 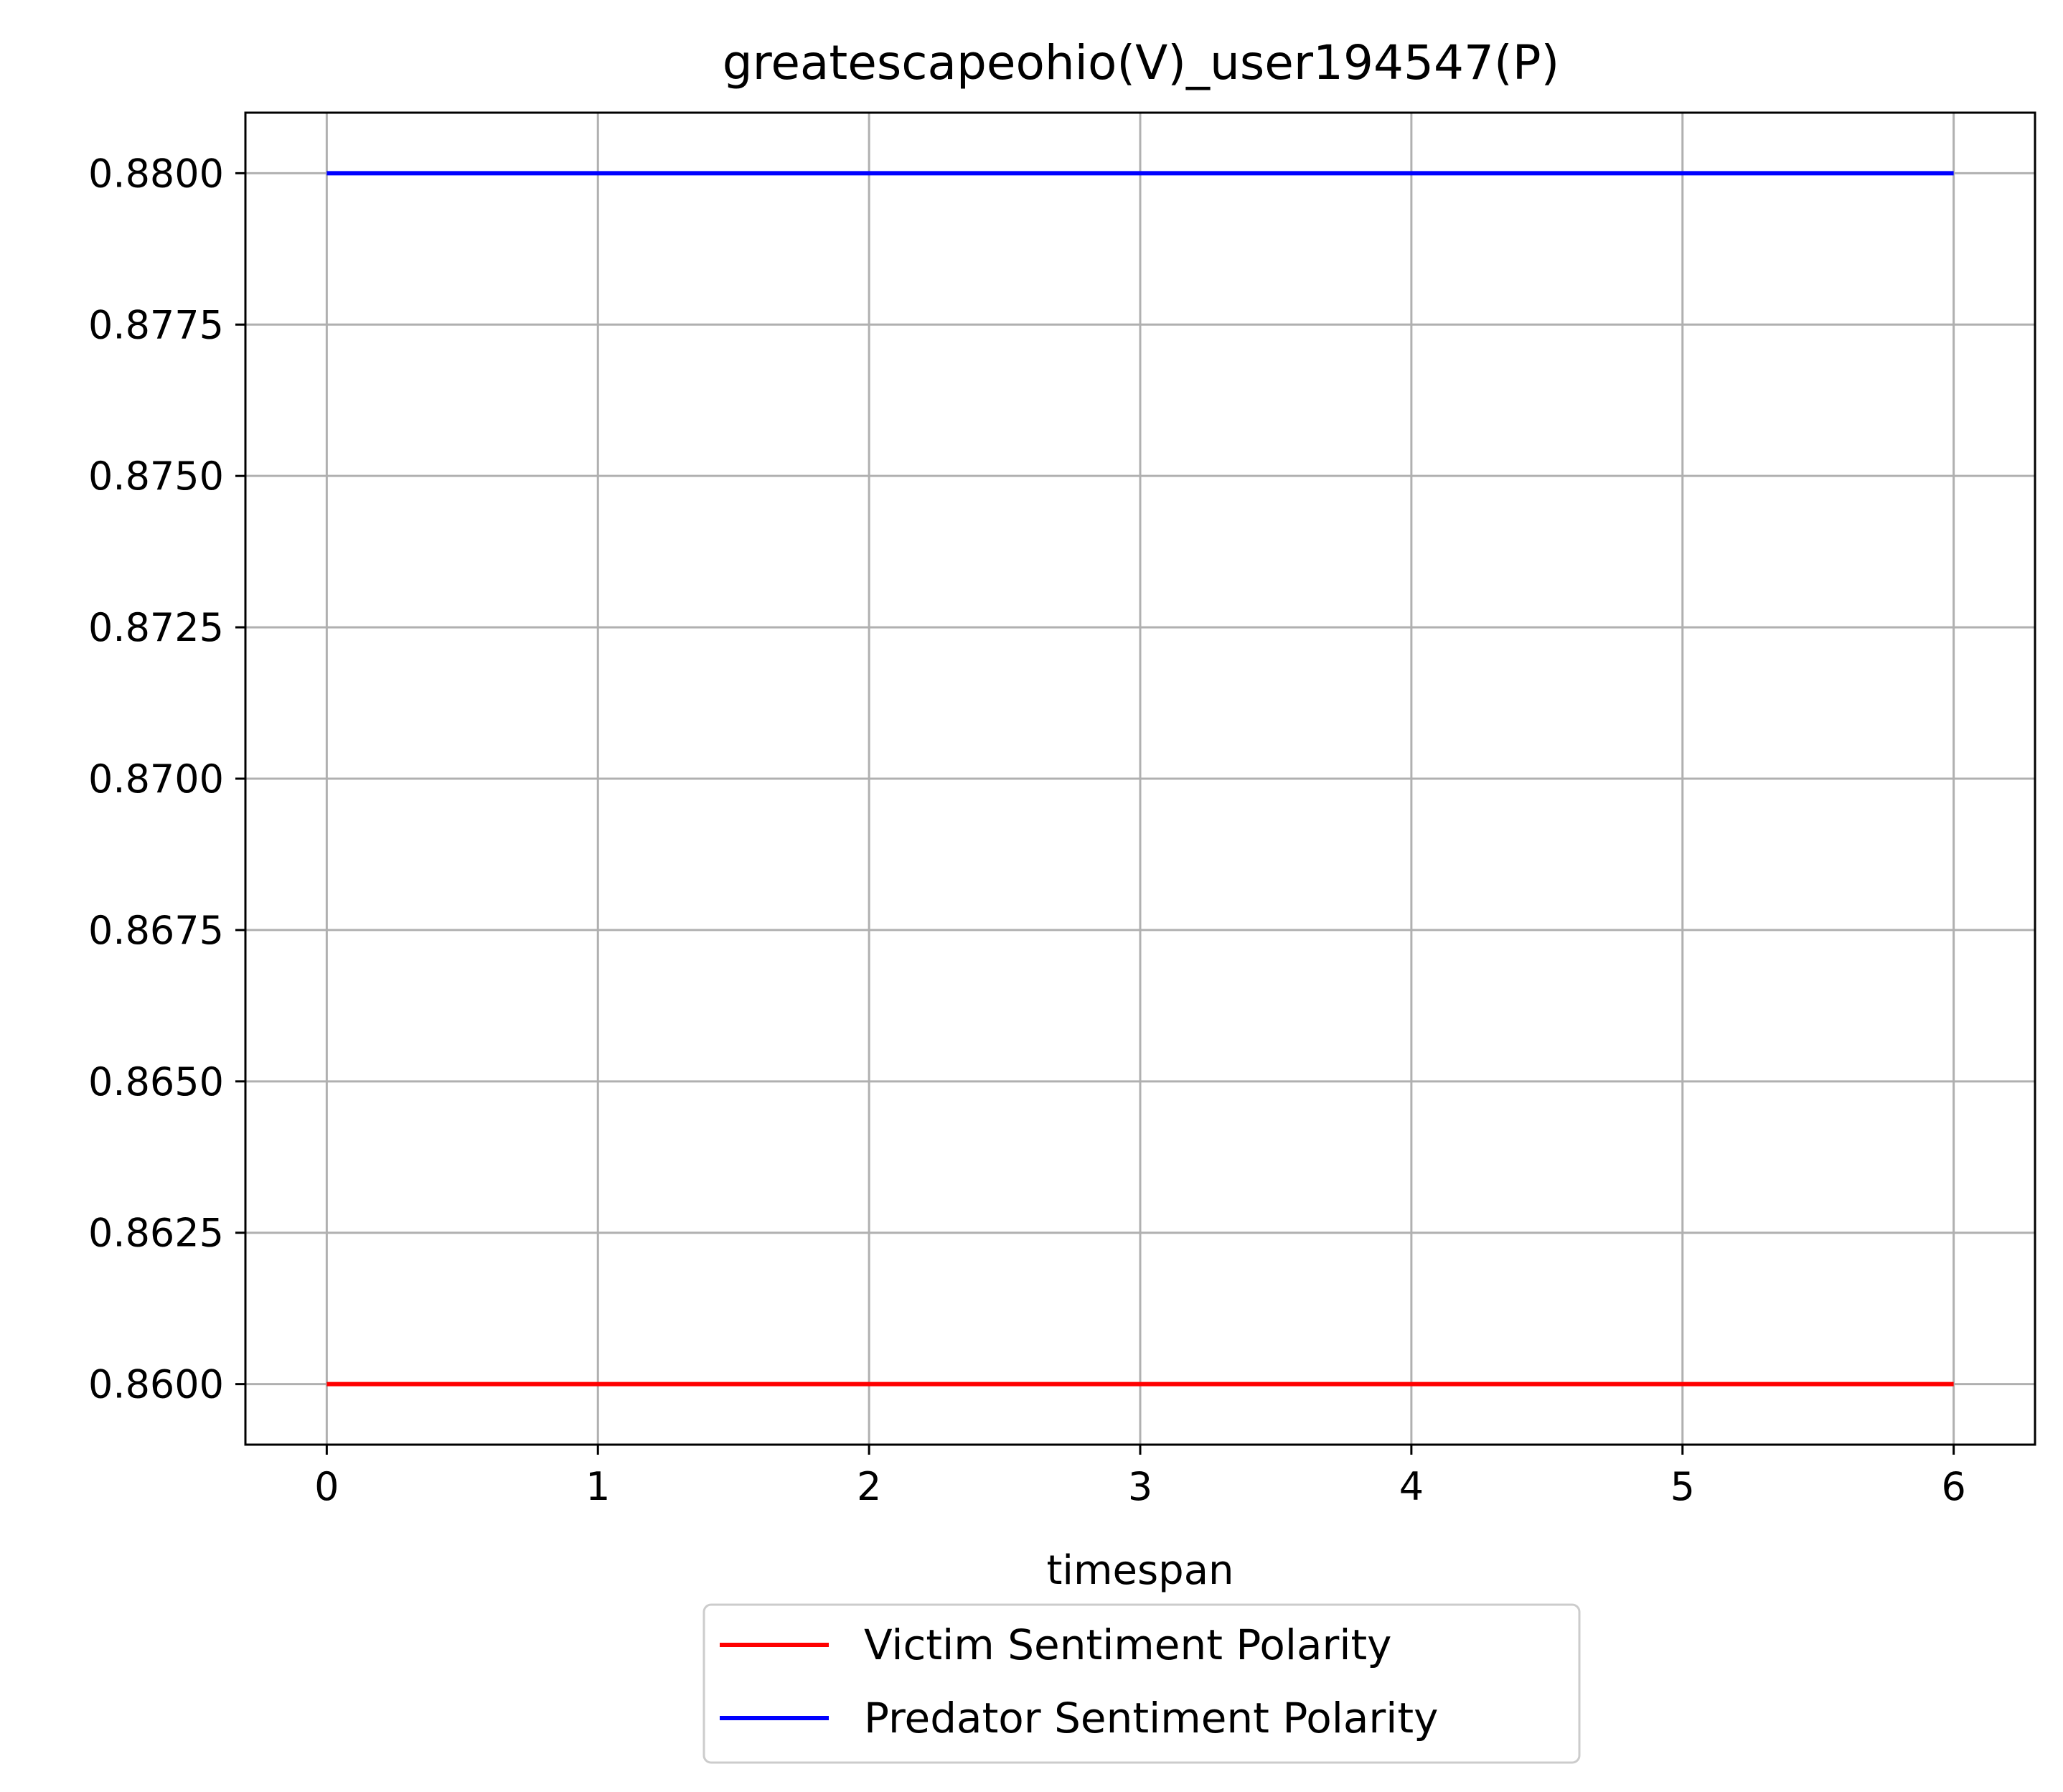 What do you see at coordinates (1953, 1486) in the screenshot?
I see `x-tick-label: 6` at bounding box center [1953, 1486].